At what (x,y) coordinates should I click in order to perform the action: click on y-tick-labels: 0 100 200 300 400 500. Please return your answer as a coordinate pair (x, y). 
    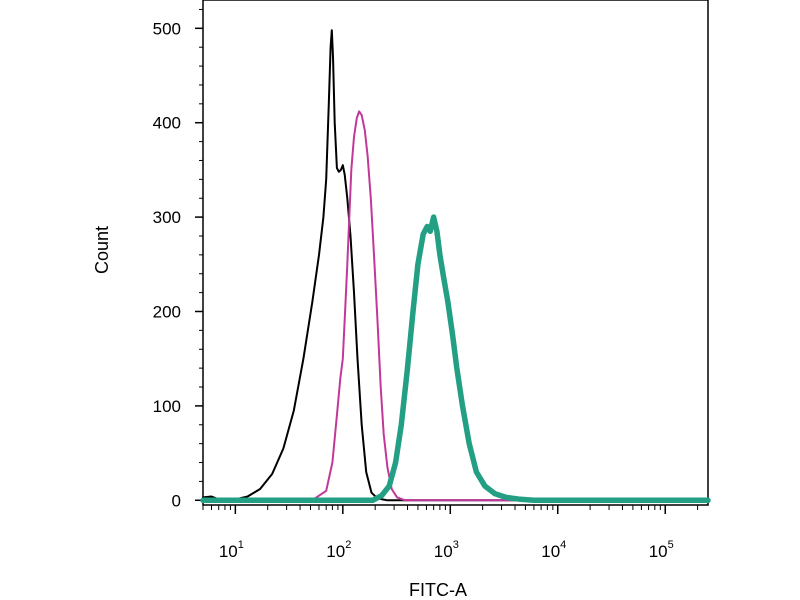
    Looking at the image, I should click on (167, 264).